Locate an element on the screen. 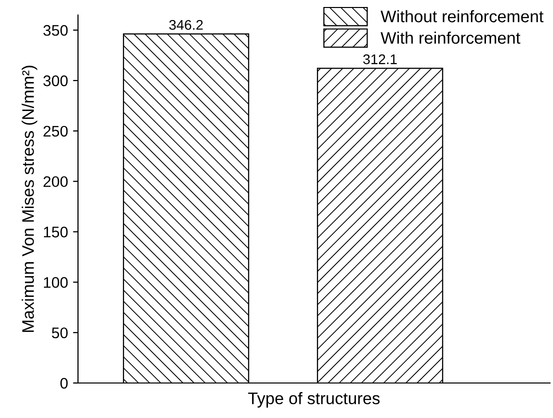 This screenshot has height=418, width=553. y-tick-label: 150 is located at coordinates (56, 232).